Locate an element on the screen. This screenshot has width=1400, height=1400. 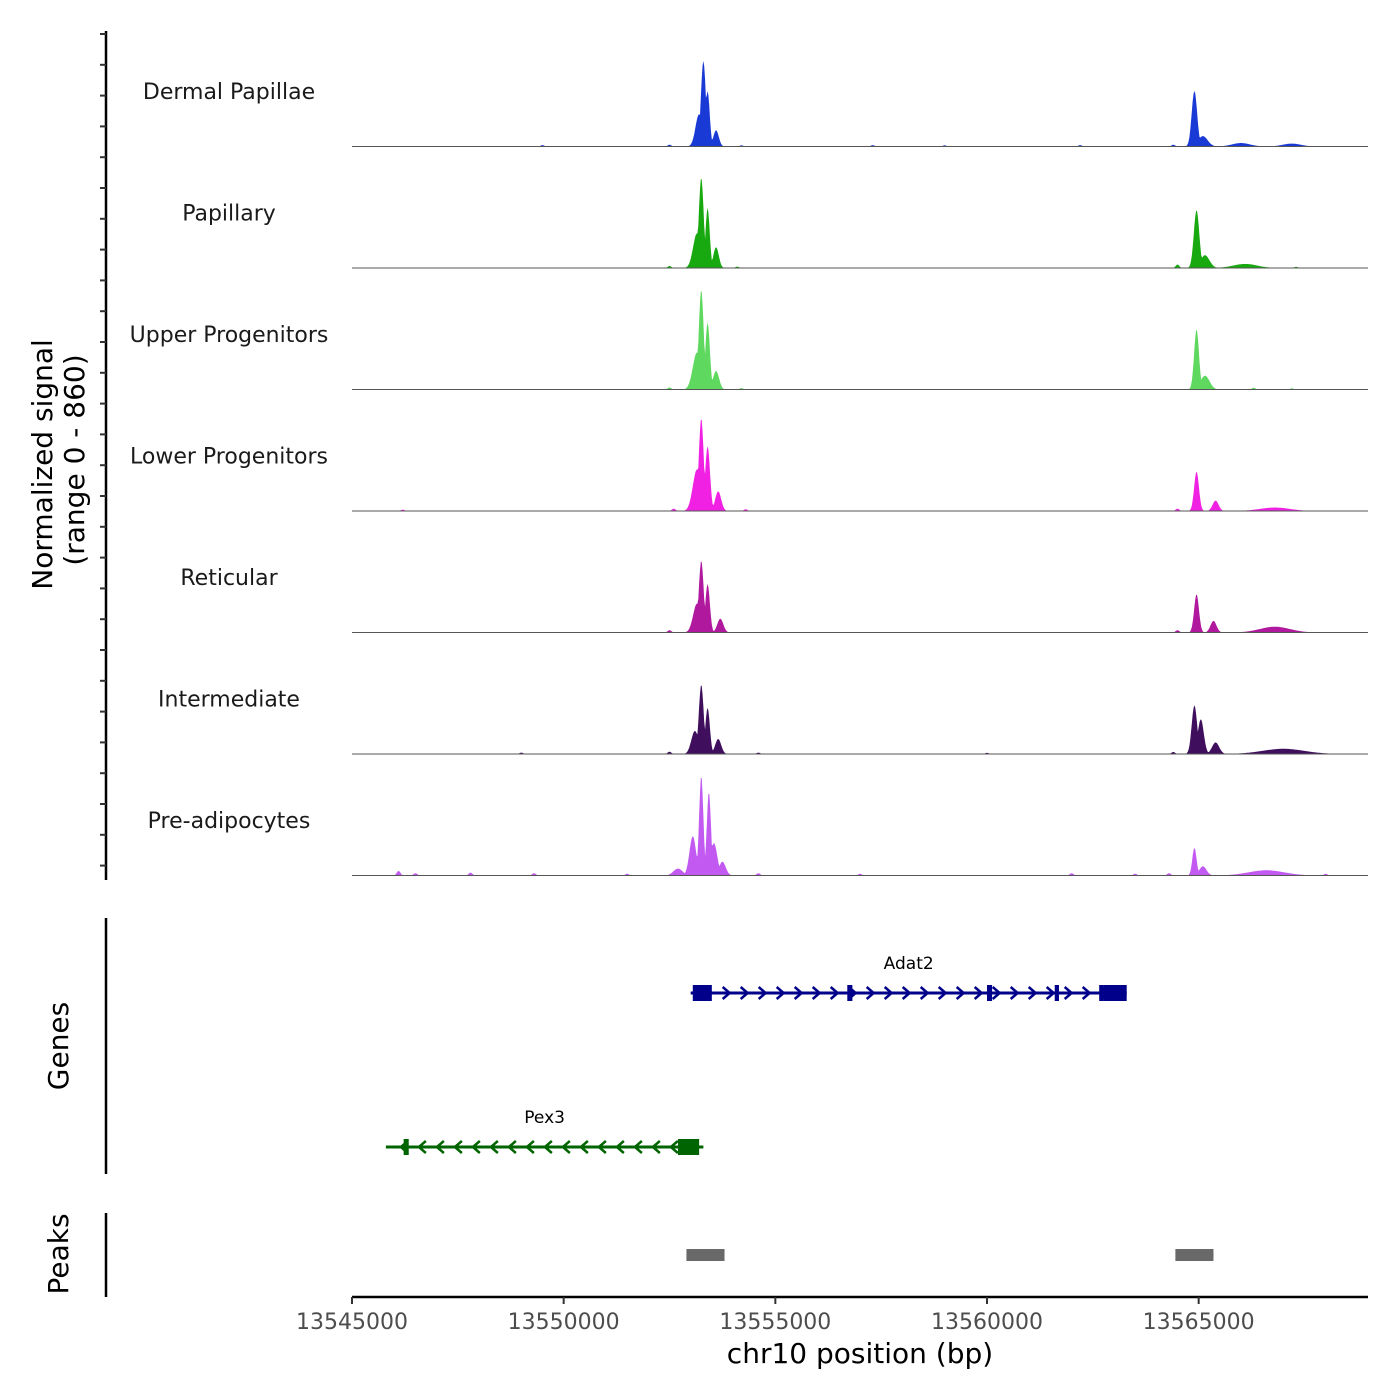
y-axis-title-line1: Normalized signal is located at coordinates (42, 464).